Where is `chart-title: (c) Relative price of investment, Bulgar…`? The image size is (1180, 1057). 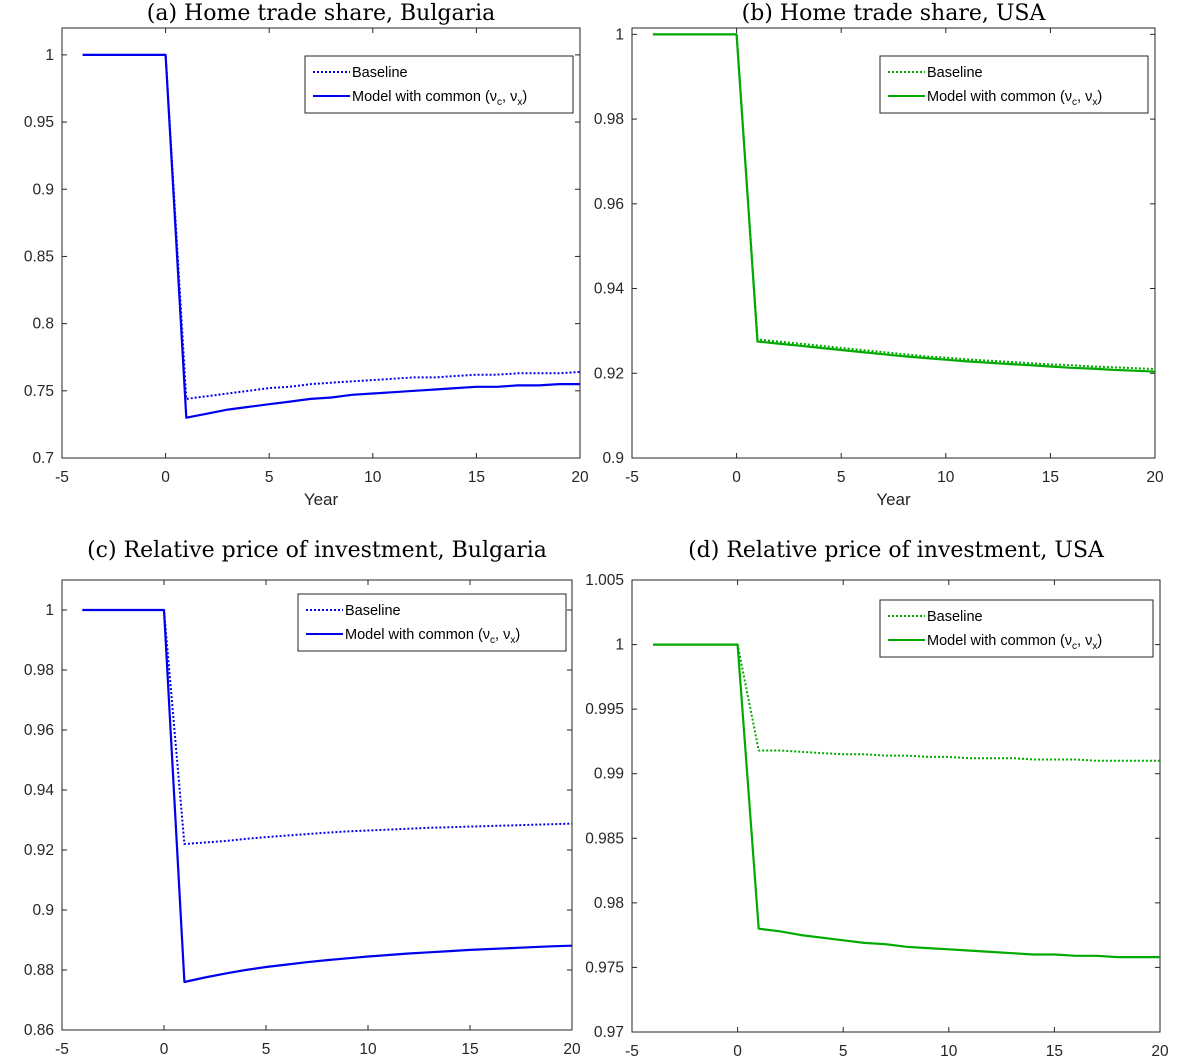
chart-title: (c) Relative price of investment, Bulgar… is located at coordinates (317, 550).